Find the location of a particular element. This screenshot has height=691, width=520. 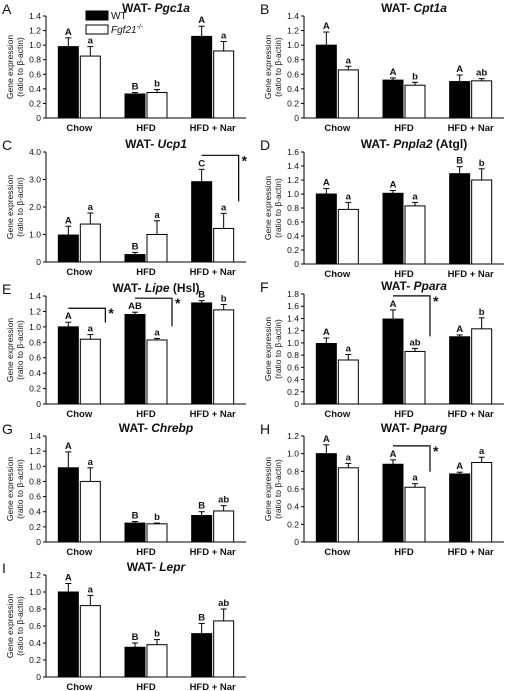

panel-title-gene: Pnpla2 is located at coordinates (413, 144).